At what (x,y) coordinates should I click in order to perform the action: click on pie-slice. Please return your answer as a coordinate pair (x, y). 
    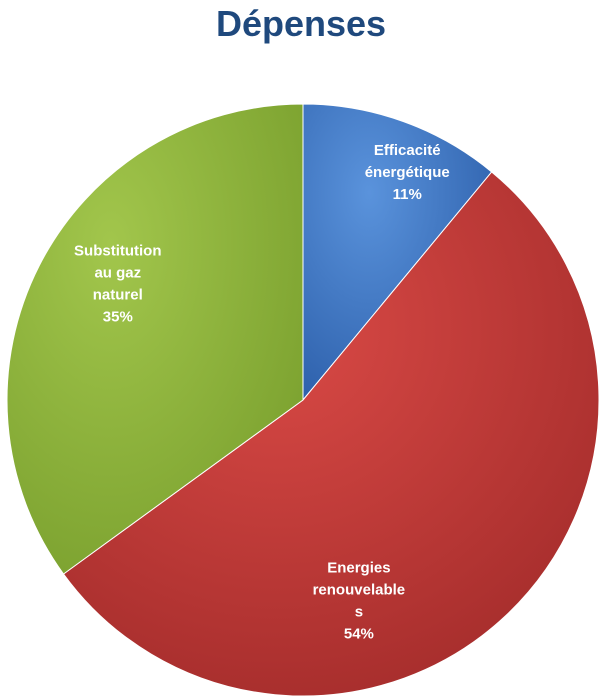
    Looking at the image, I should click on (397, 252).